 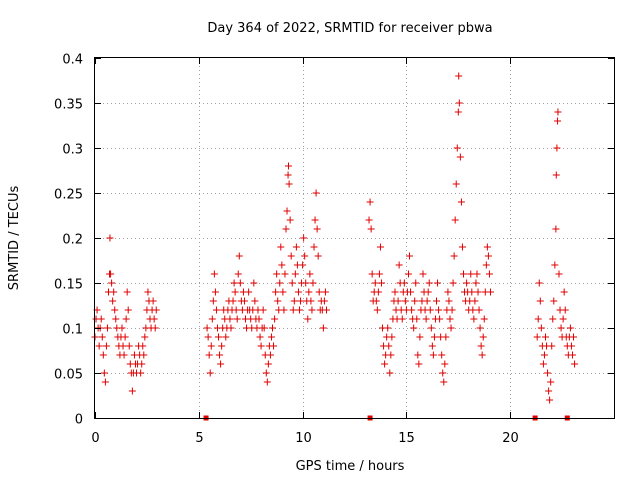 I want to click on y-axis-label: SRMTID / TECUs, so click(x=14, y=238).